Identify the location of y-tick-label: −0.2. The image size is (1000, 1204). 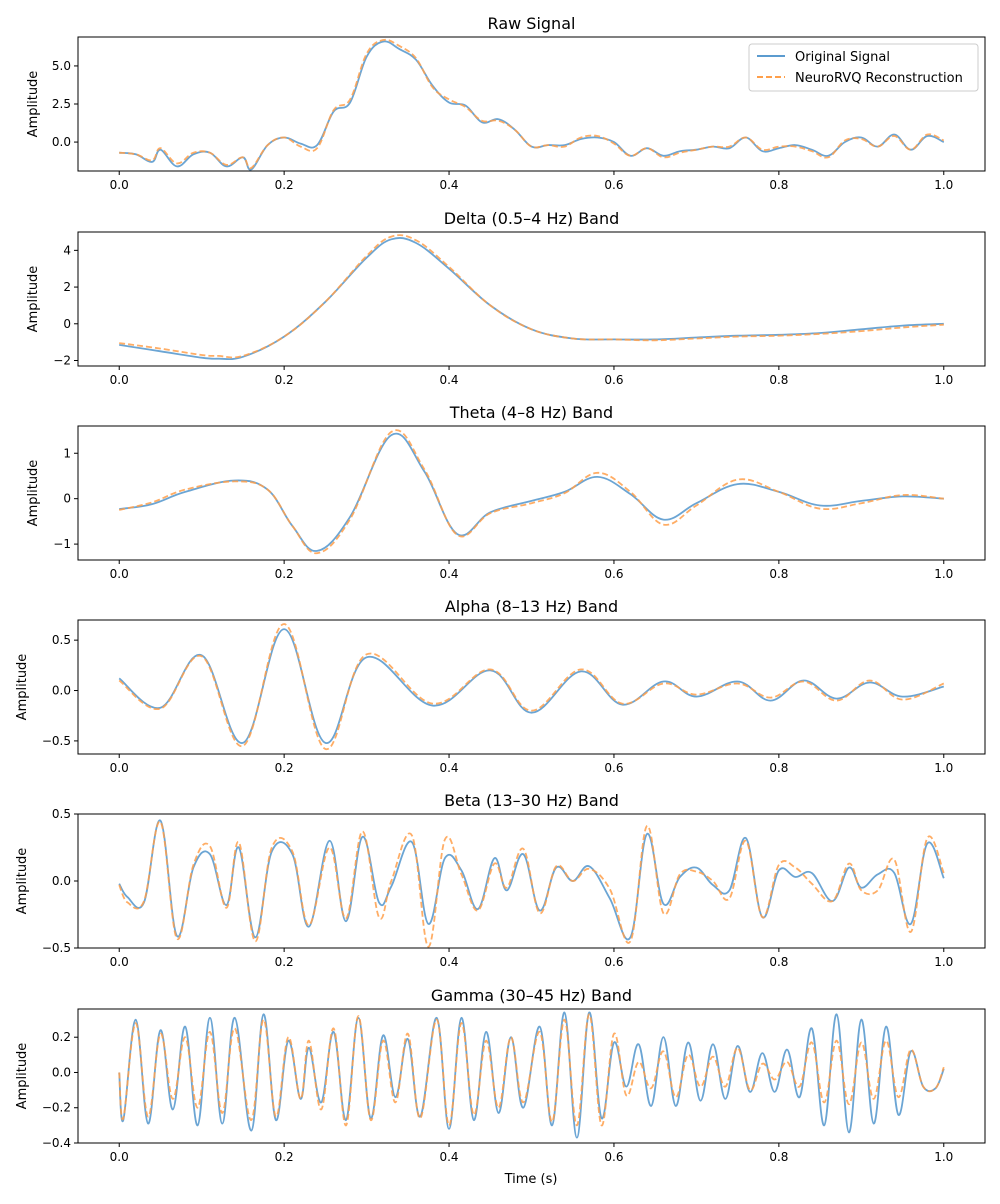
(56, 1108).